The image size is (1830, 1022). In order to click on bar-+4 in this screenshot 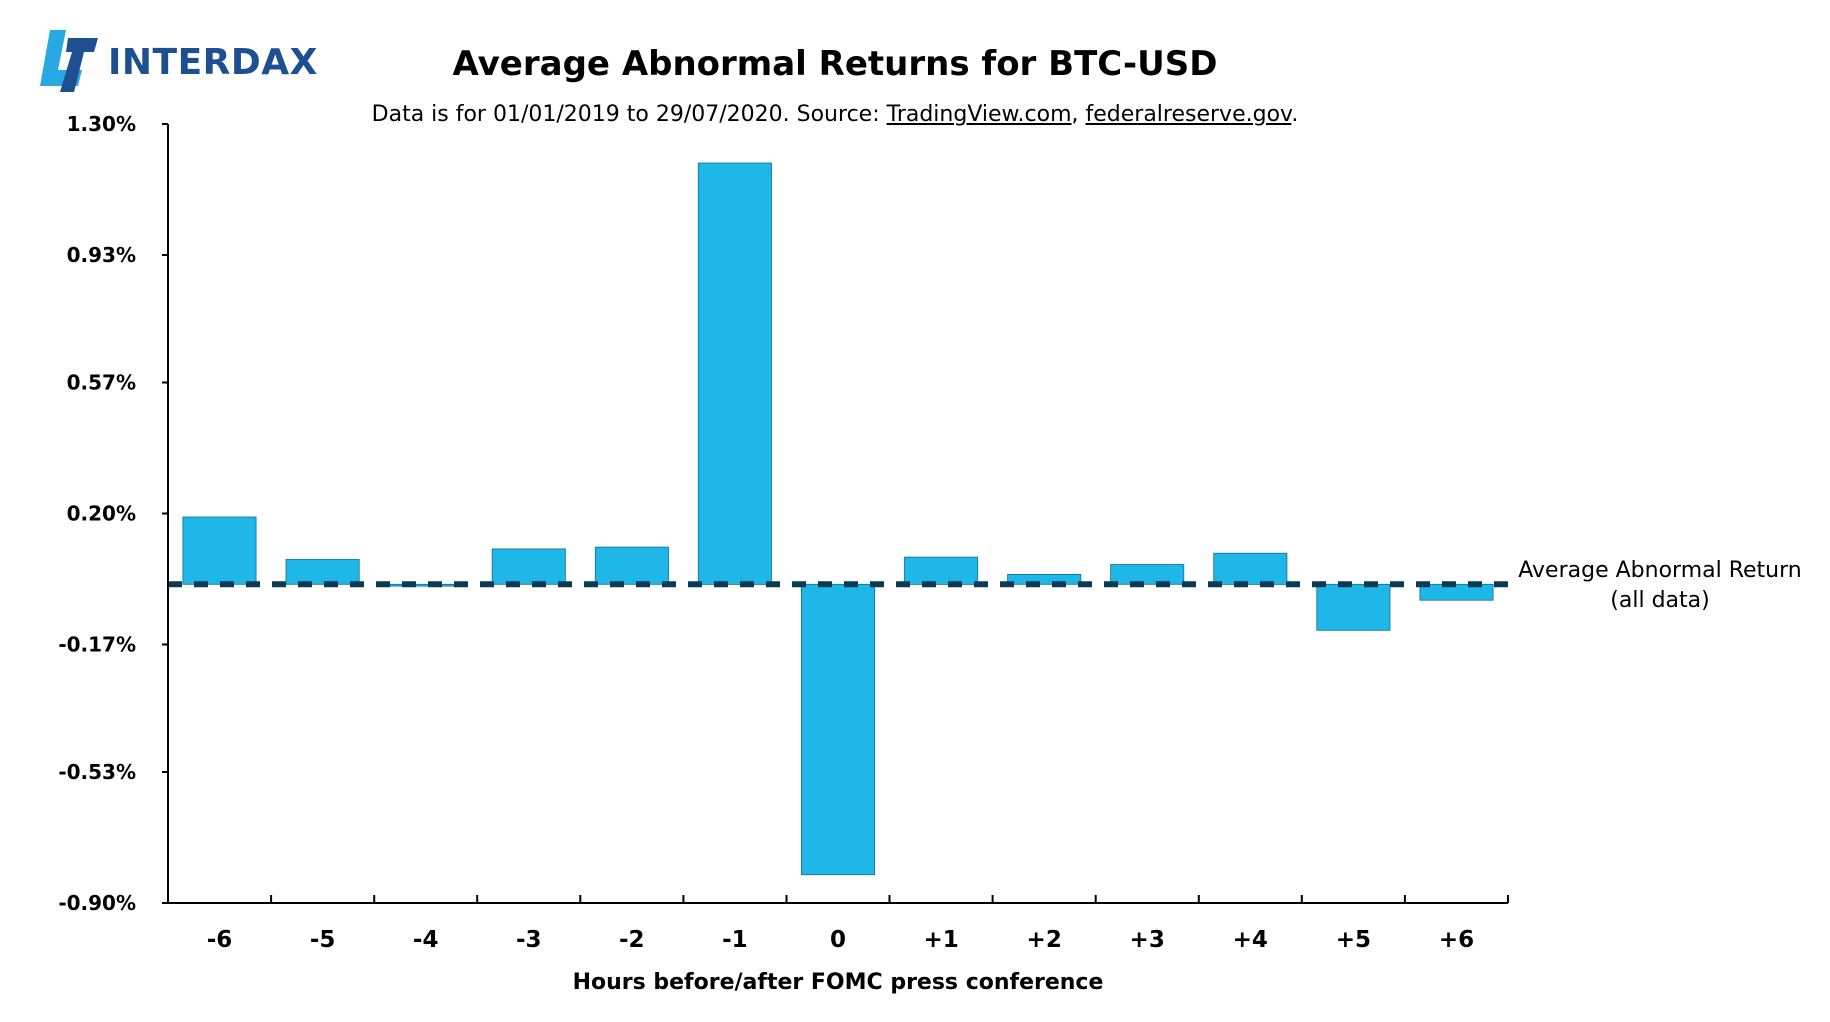, I will do `click(1250, 568)`.